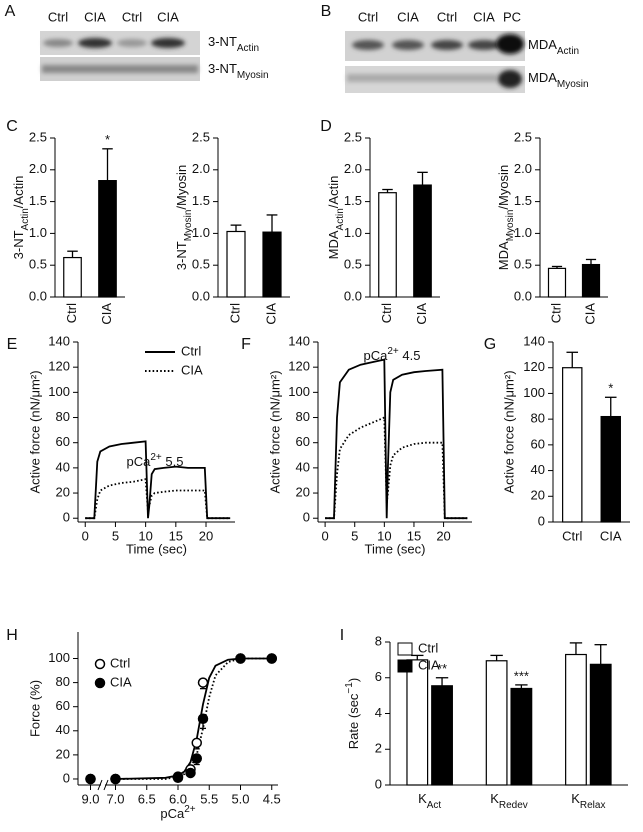 This screenshot has height=832, width=643. Describe the element at coordinates (353, 295) in the screenshot. I see `y-tick-label: 0.0` at that location.